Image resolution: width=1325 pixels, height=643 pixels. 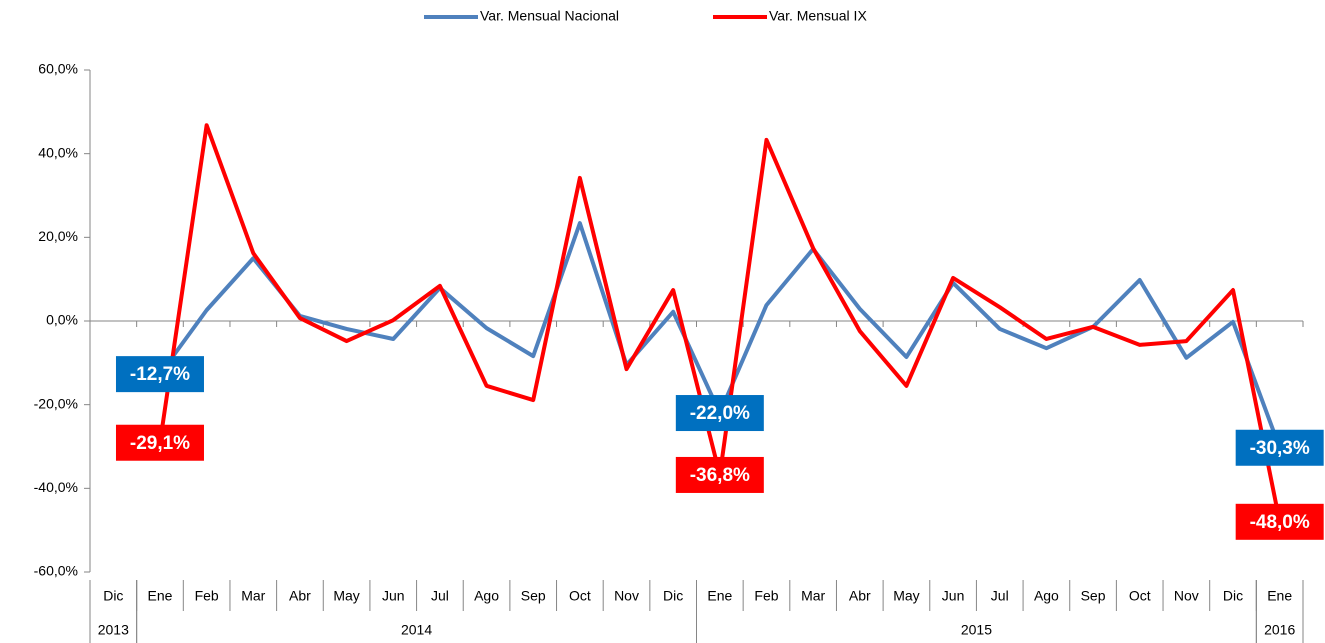 What do you see at coordinates (818, 16) in the screenshot?
I see `legend-label: Var. Mensual IX` at bounding box center [818, 16].